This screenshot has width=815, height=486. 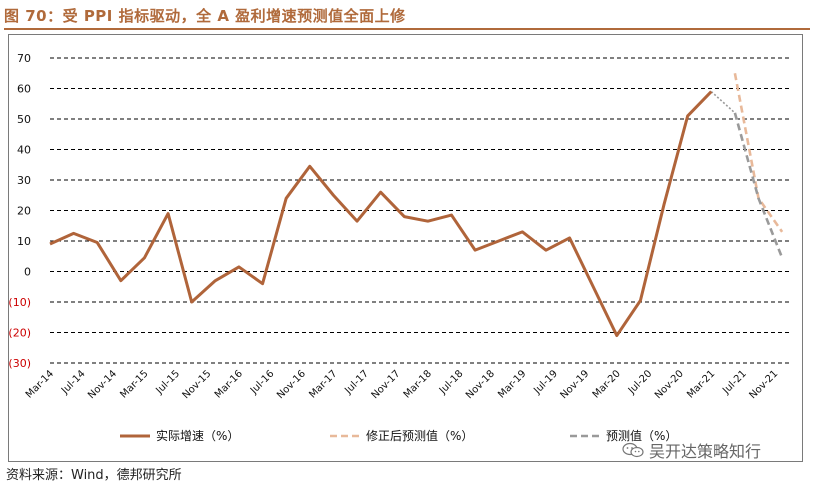 What do you see at coordinates (574, 384) in the screenshot?
I see `x-tick-label: Nov-19` at bounding box center [574, 384].